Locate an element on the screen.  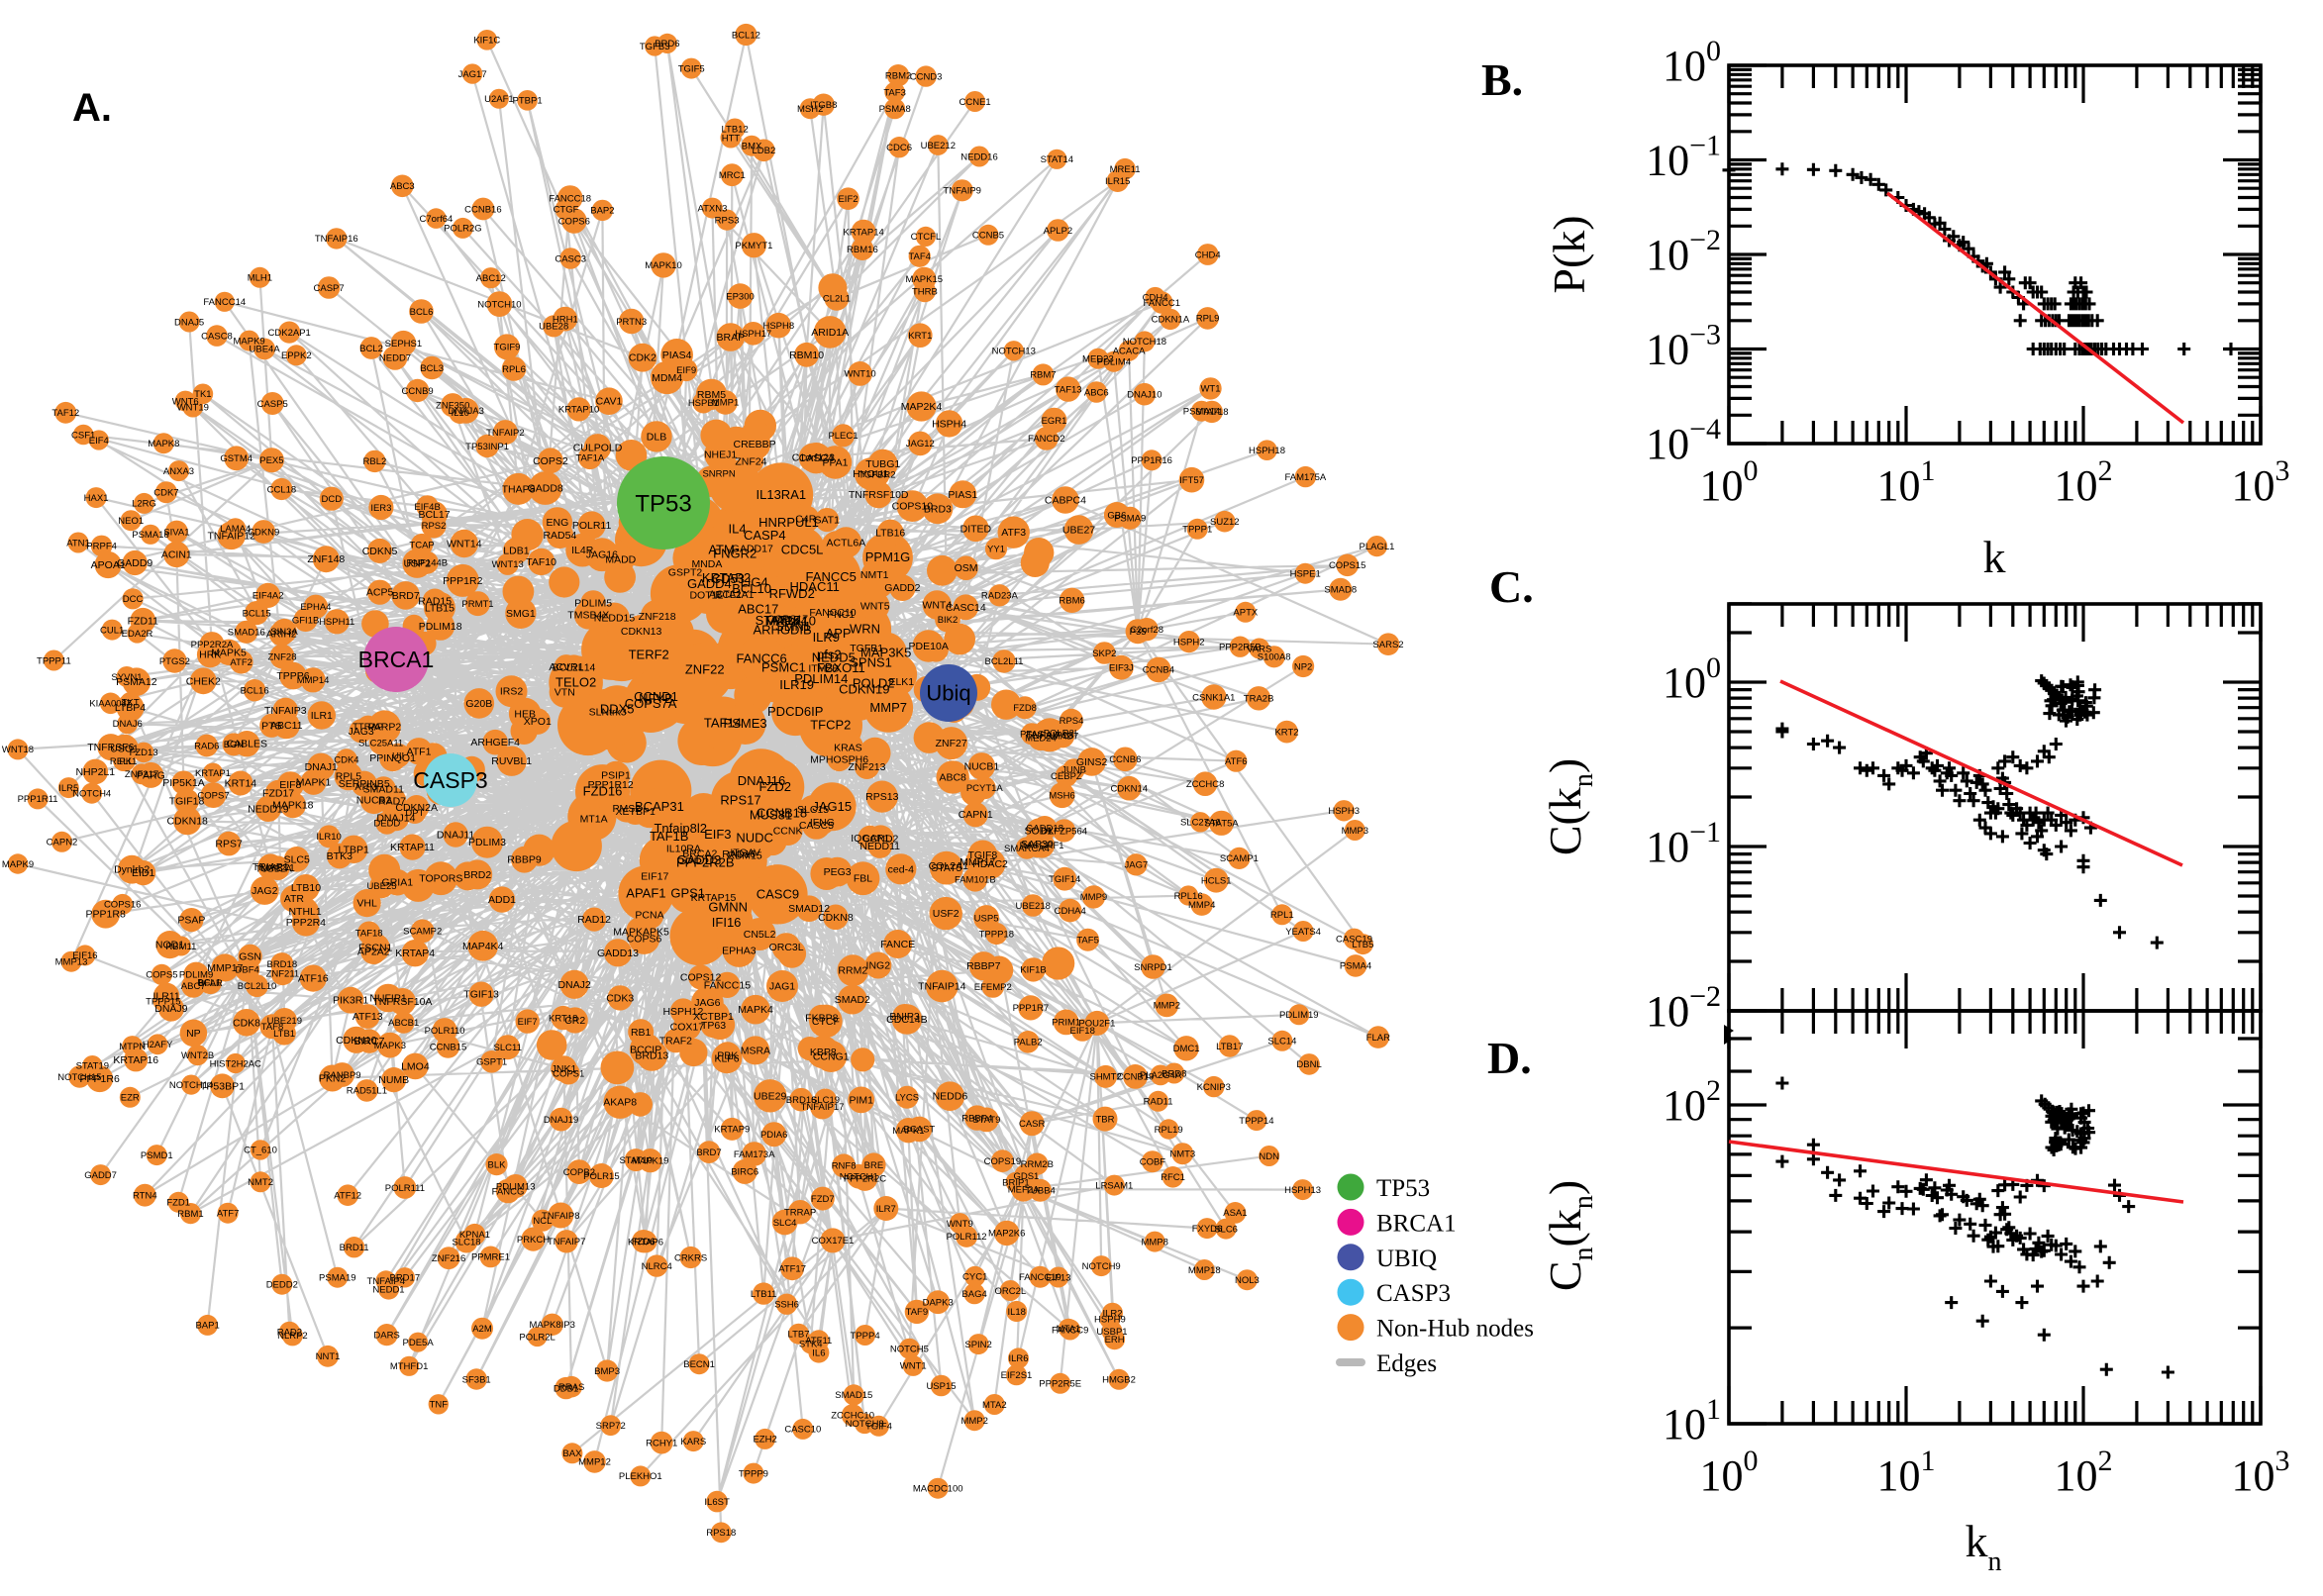
svg-text: NOTCH9 is located at coordinates (1101, 1267).